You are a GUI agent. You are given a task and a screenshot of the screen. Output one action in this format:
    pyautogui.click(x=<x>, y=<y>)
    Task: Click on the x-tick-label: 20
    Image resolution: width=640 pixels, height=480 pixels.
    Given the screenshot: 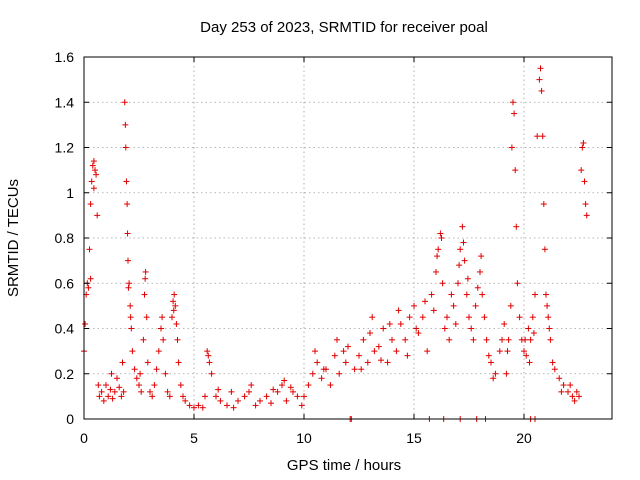 What is the action you would take?
    pyautogui.click(x=524, y=438)
    